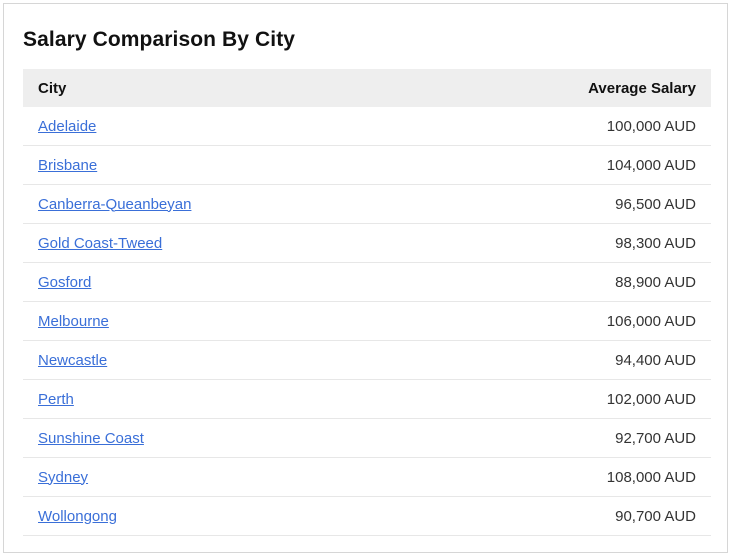 The width and height of the screenshot is (733, 558). What do you see at coordinates (651, 321) in the screenshot?
I see `salary-value: 106,000 AUD` at bounding box center [651, 321].